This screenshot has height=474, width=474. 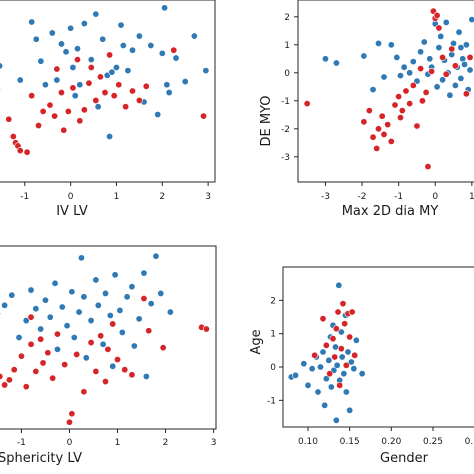 What do you see at coordinates (362, 197) in the screenshot?
I see `x-tick-label: -2` at bounding box center [362, 197].